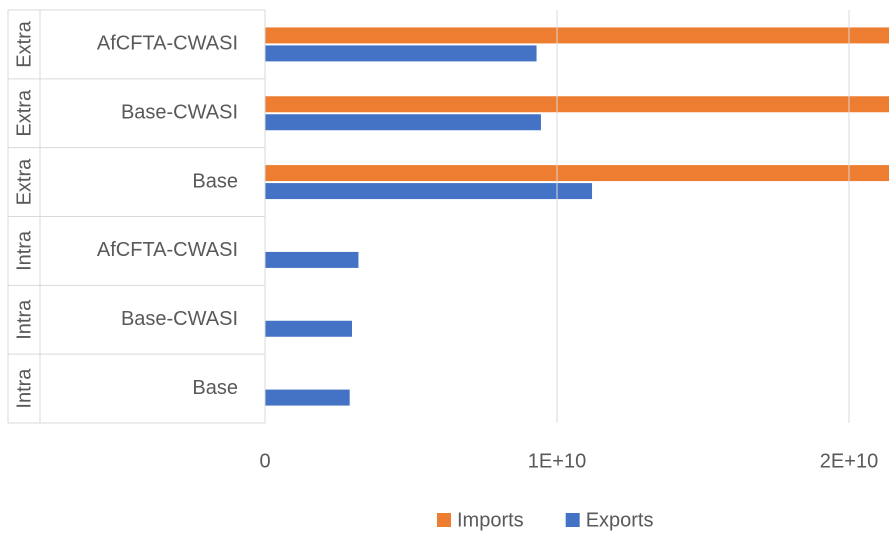 The image size is (889, 535). Describe the element at coordinates (490, 520) in the screenshot. I see `legend-label: Imports` at that location.